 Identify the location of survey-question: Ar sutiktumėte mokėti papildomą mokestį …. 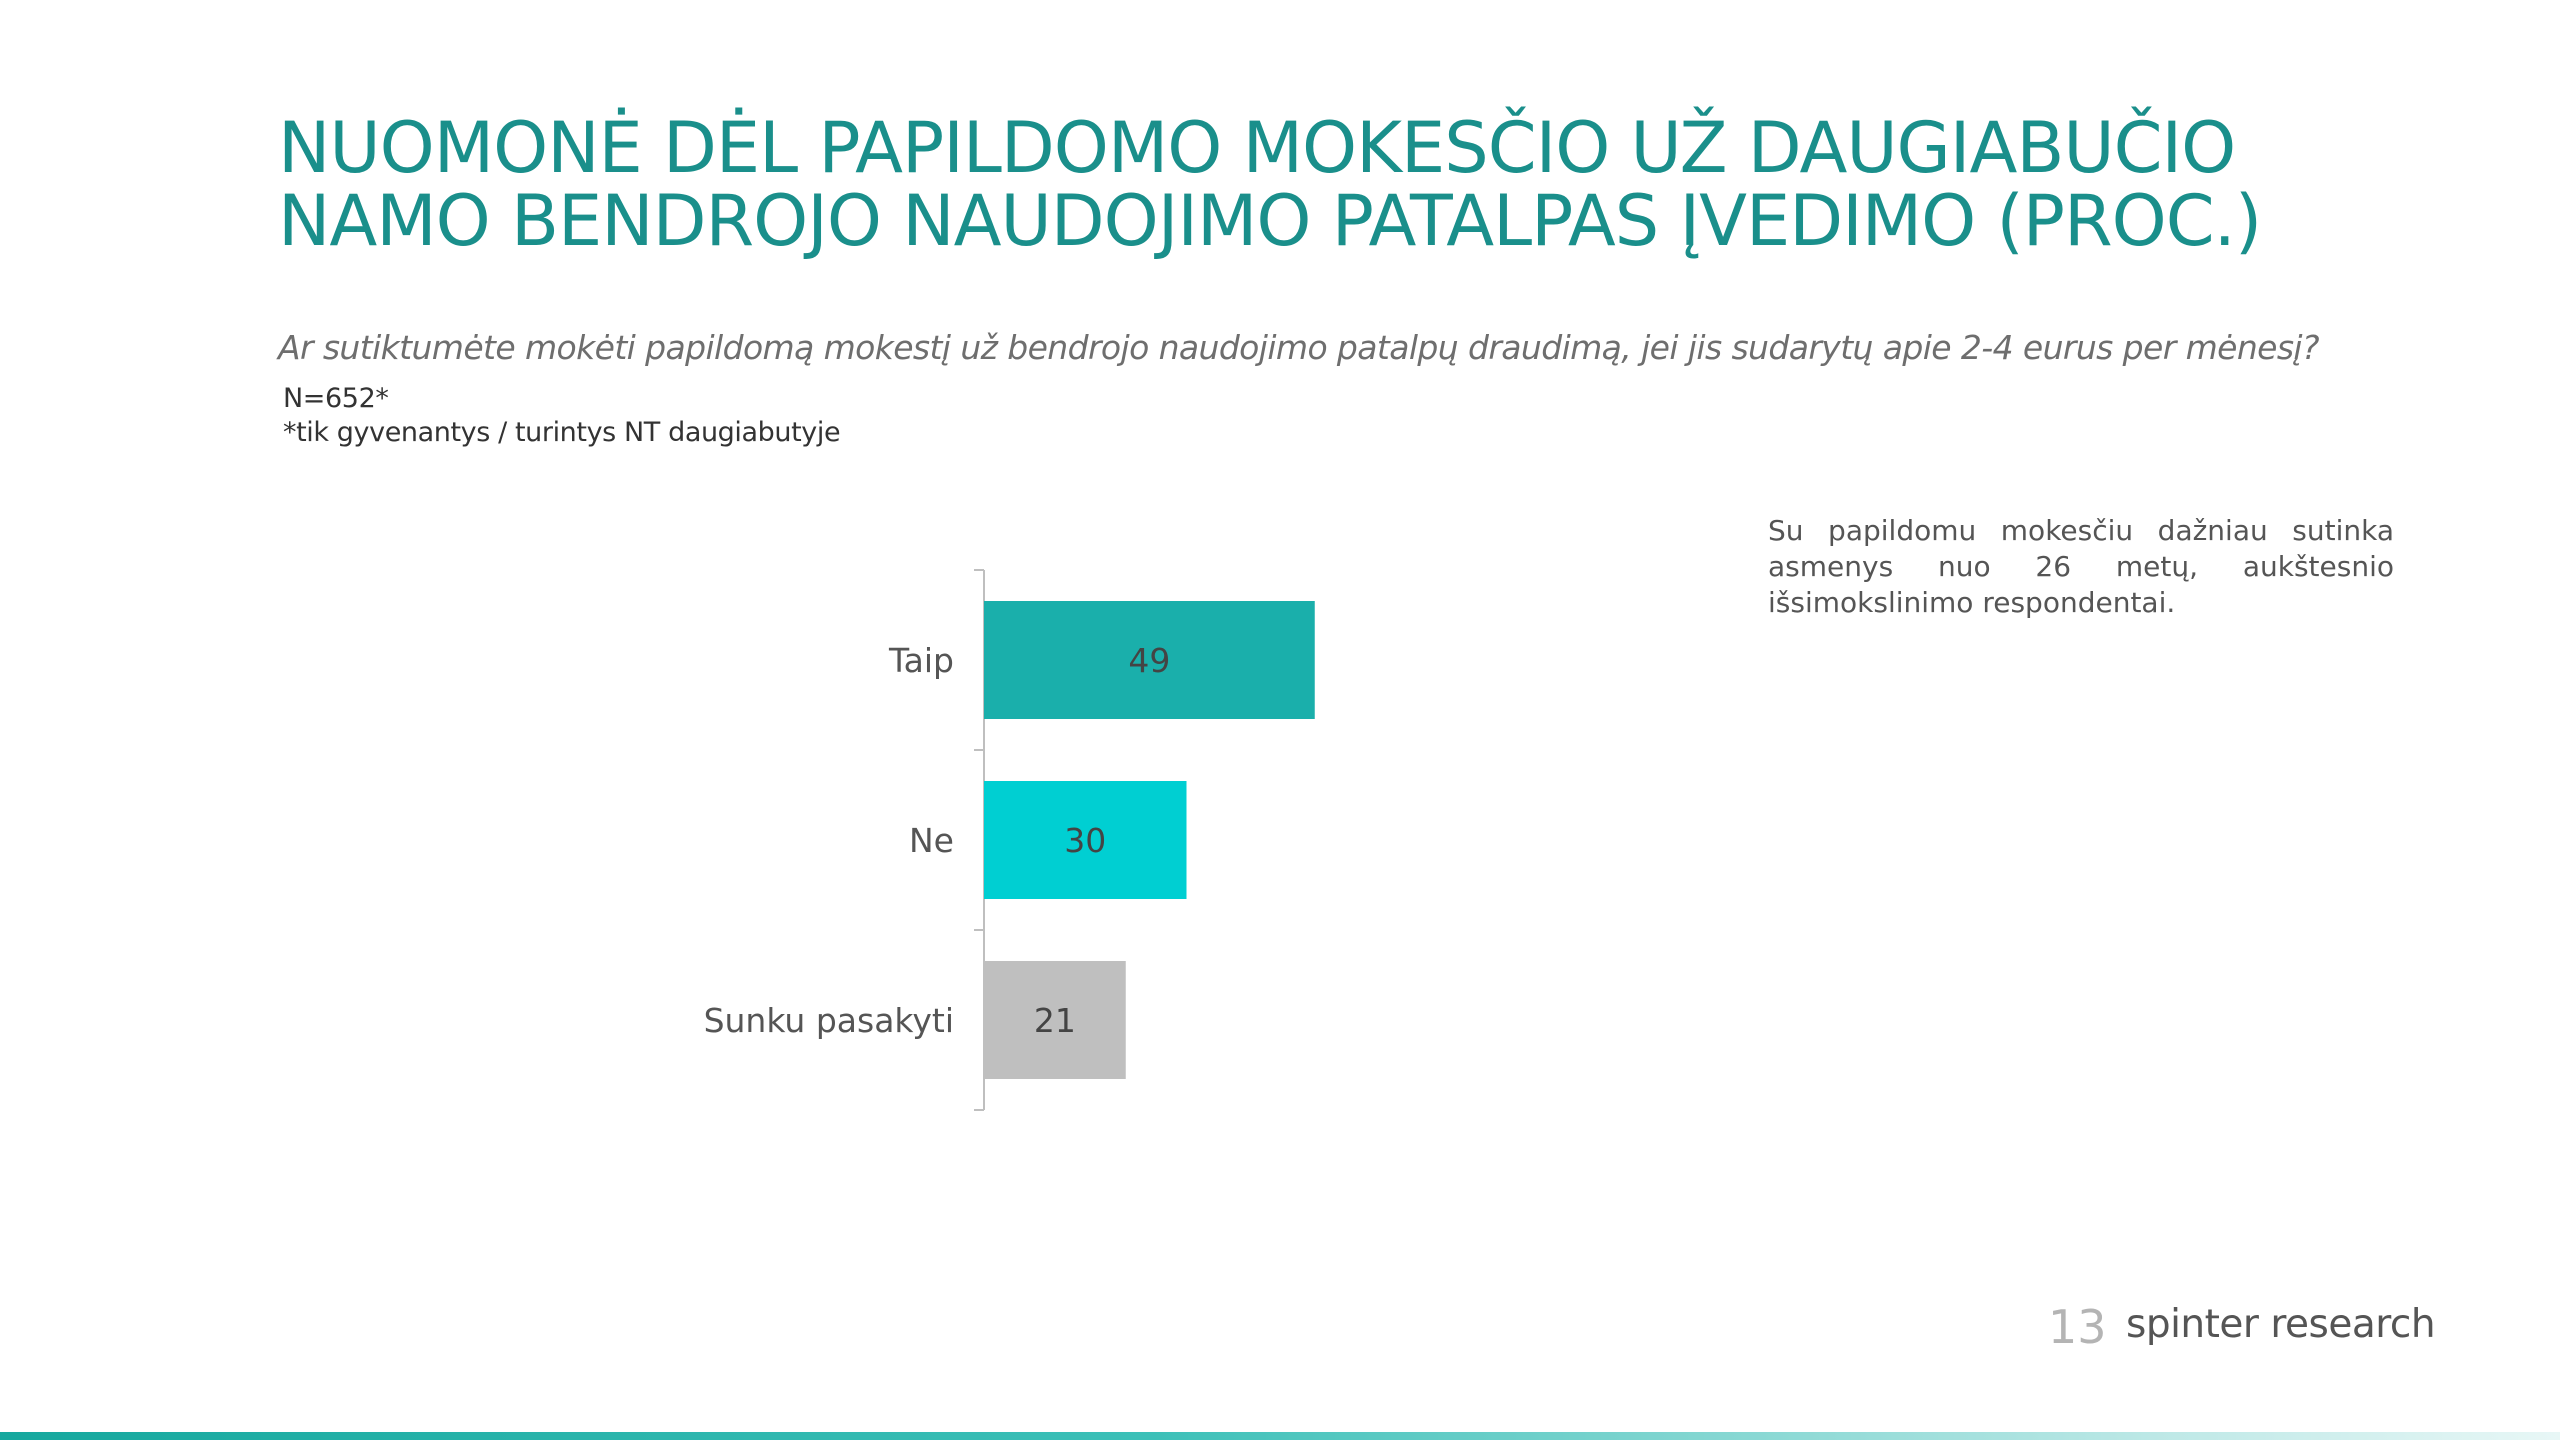
(1299, 347).